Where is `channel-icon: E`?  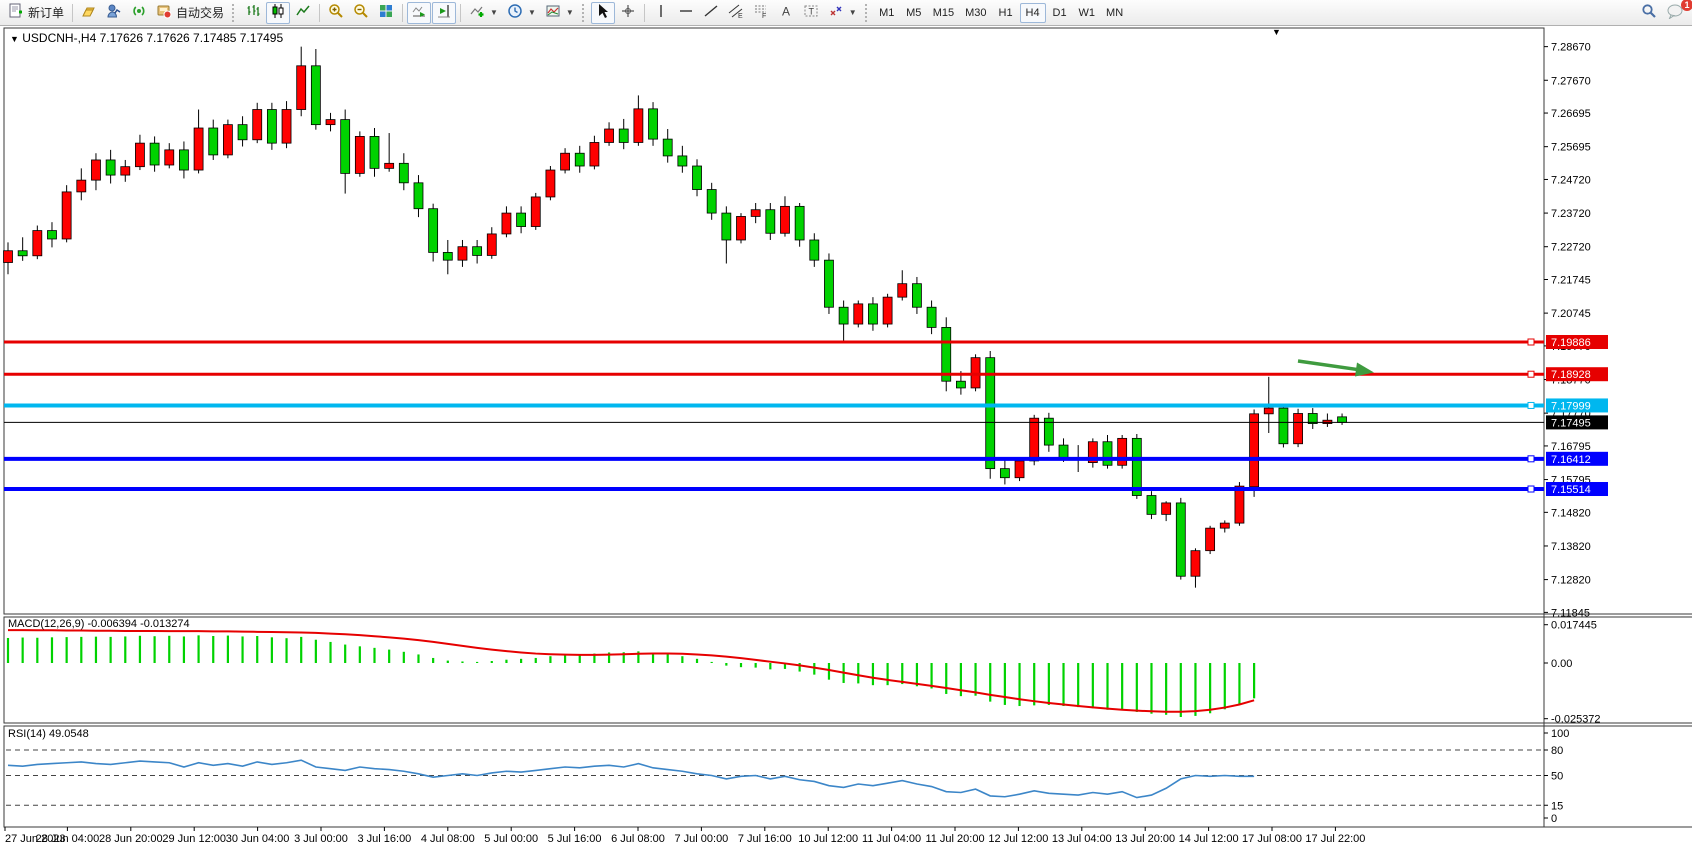
channel-icon: E is located at coordinates (736, 12).